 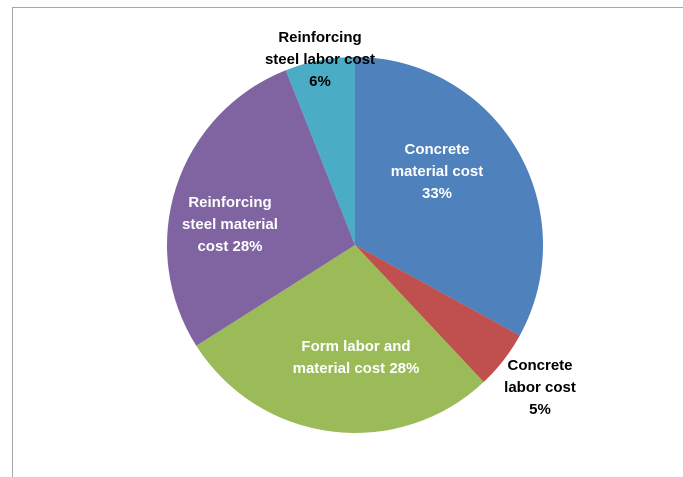 I want to click on data-label: Reinforcing steel labor cost 6%, so click(x=320, y=60).